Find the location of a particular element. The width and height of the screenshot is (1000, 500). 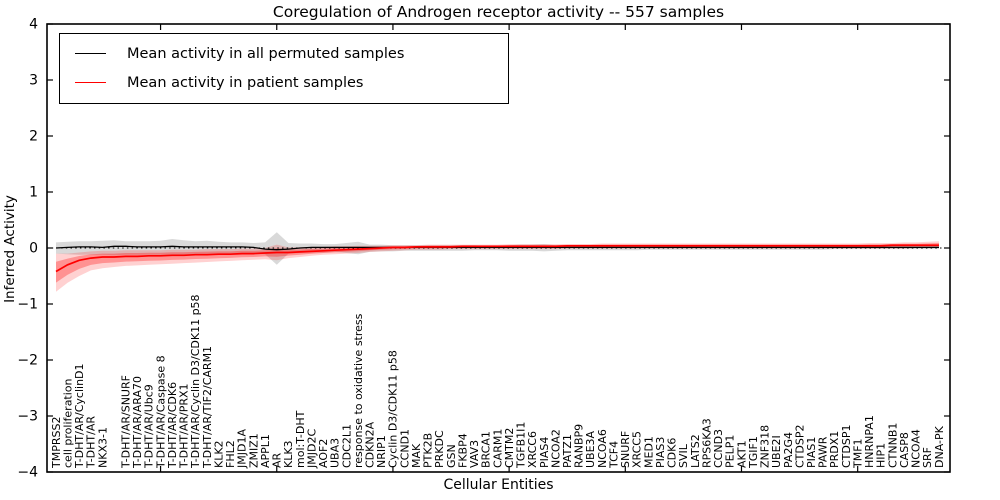

x-category-label: HNRNPA1 is located at coordinates (869, 441).